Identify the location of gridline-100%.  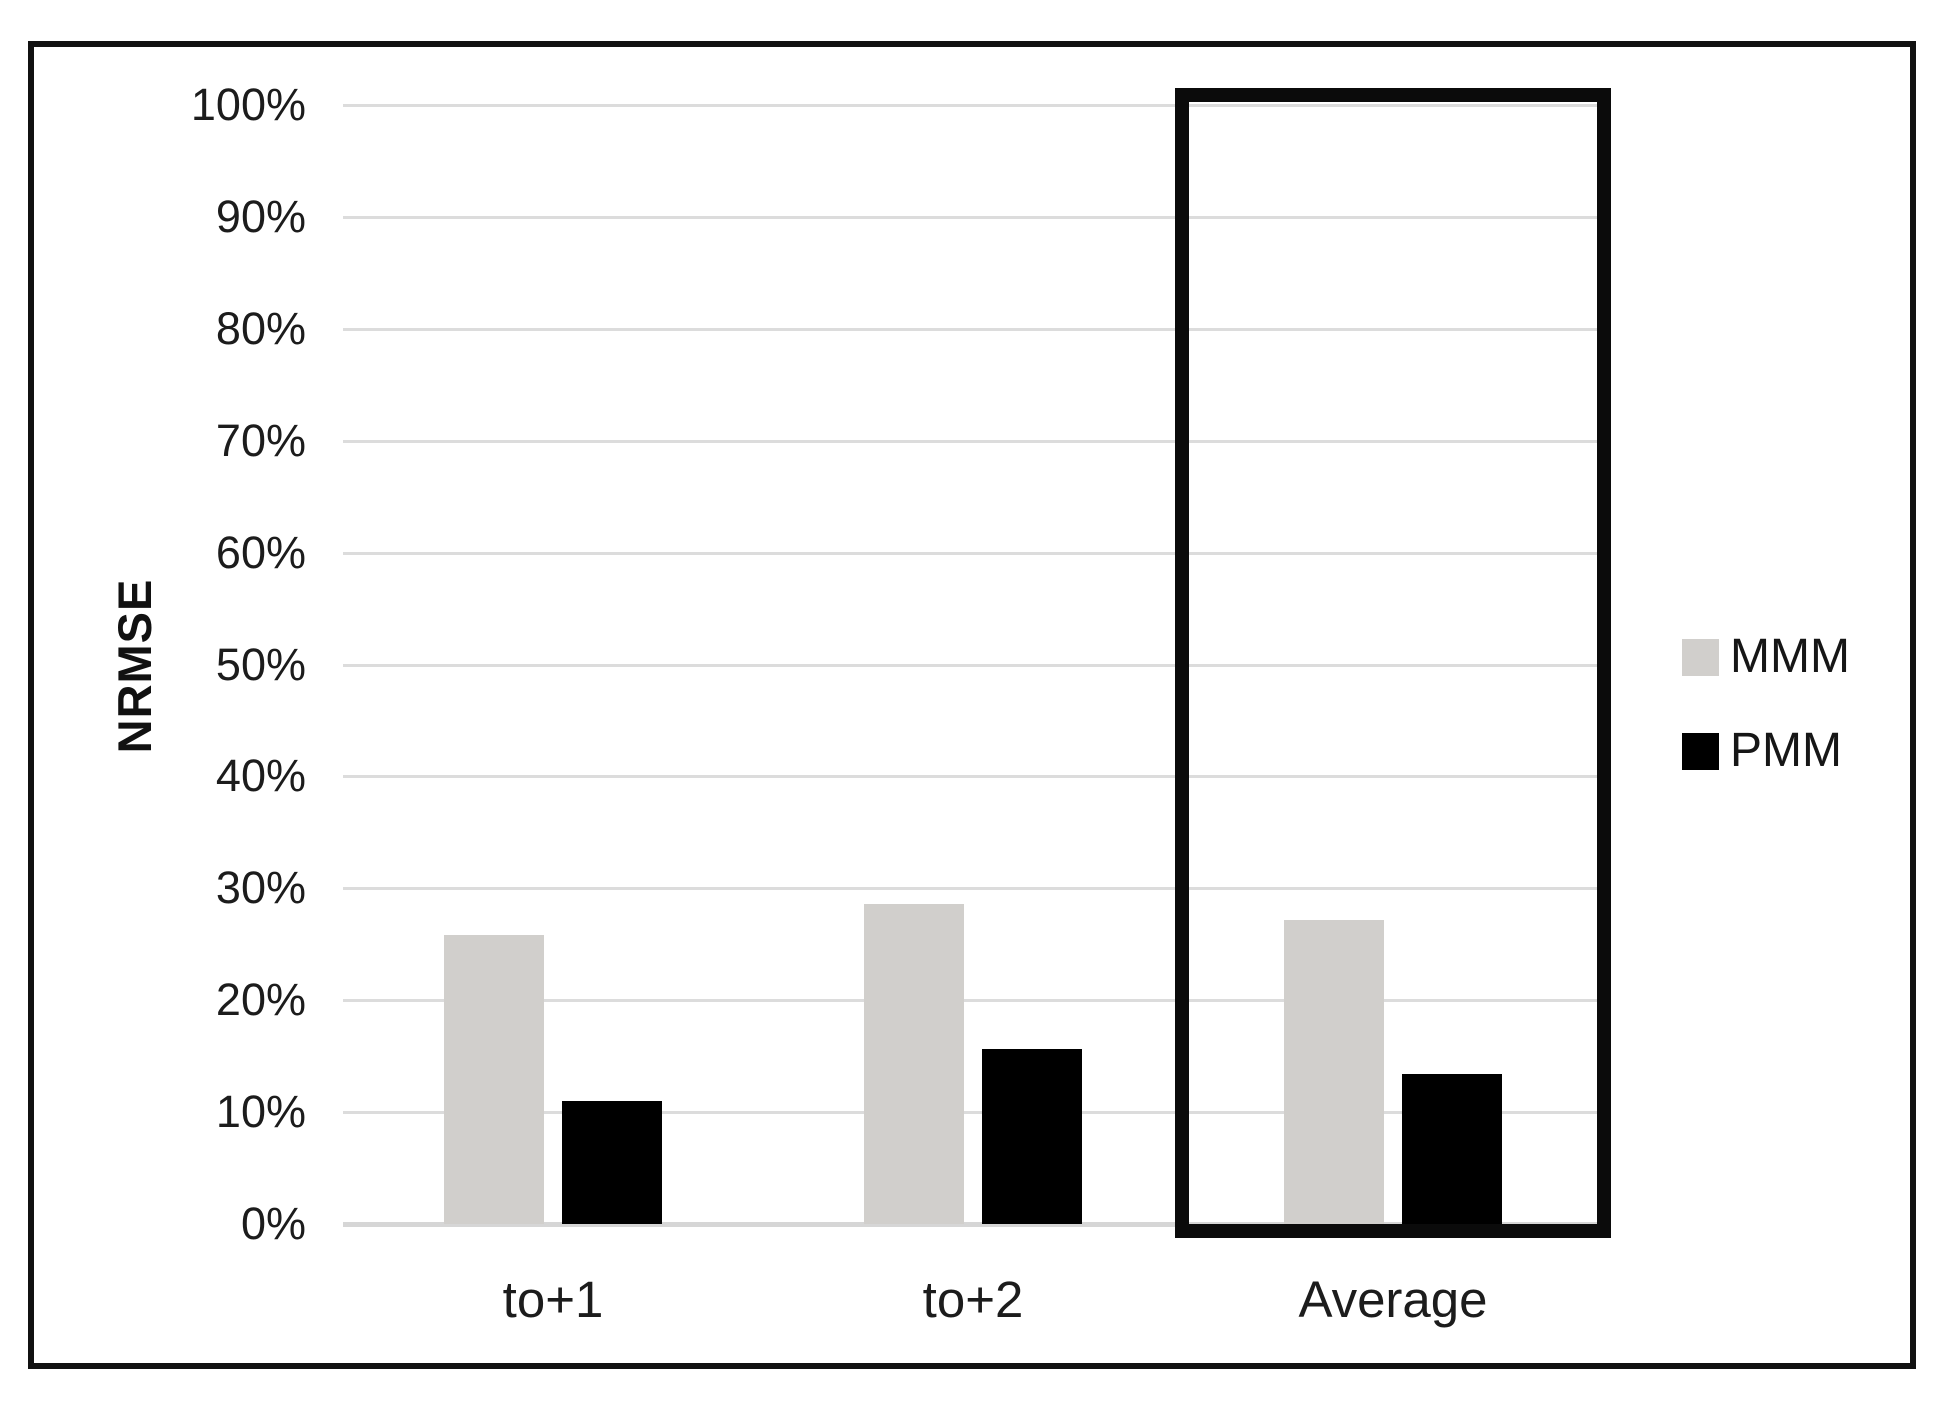
(973, 105).